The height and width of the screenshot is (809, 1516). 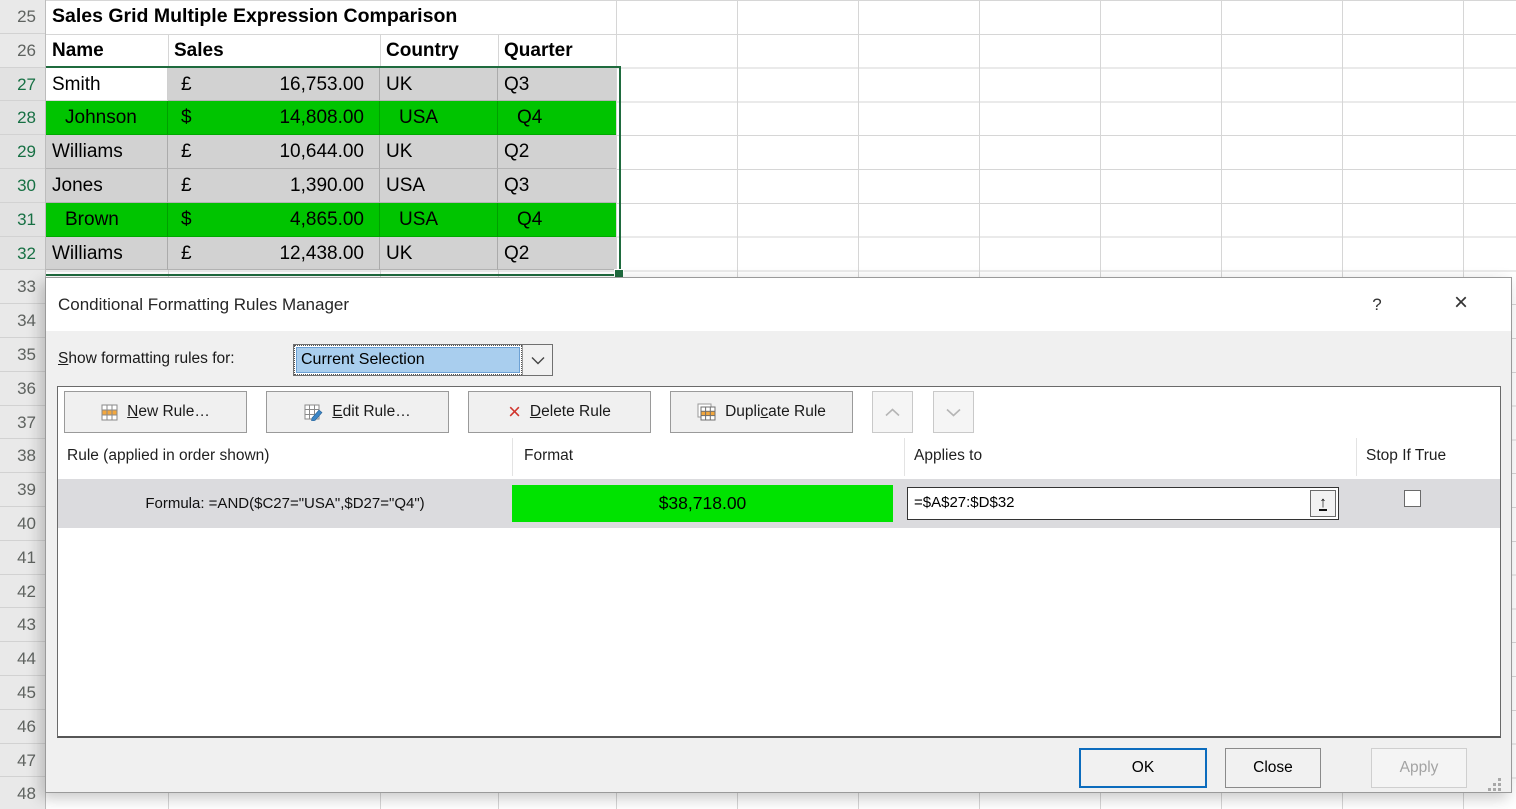 I want to click on cell-name: Johnson, so click(x=107, y=118).